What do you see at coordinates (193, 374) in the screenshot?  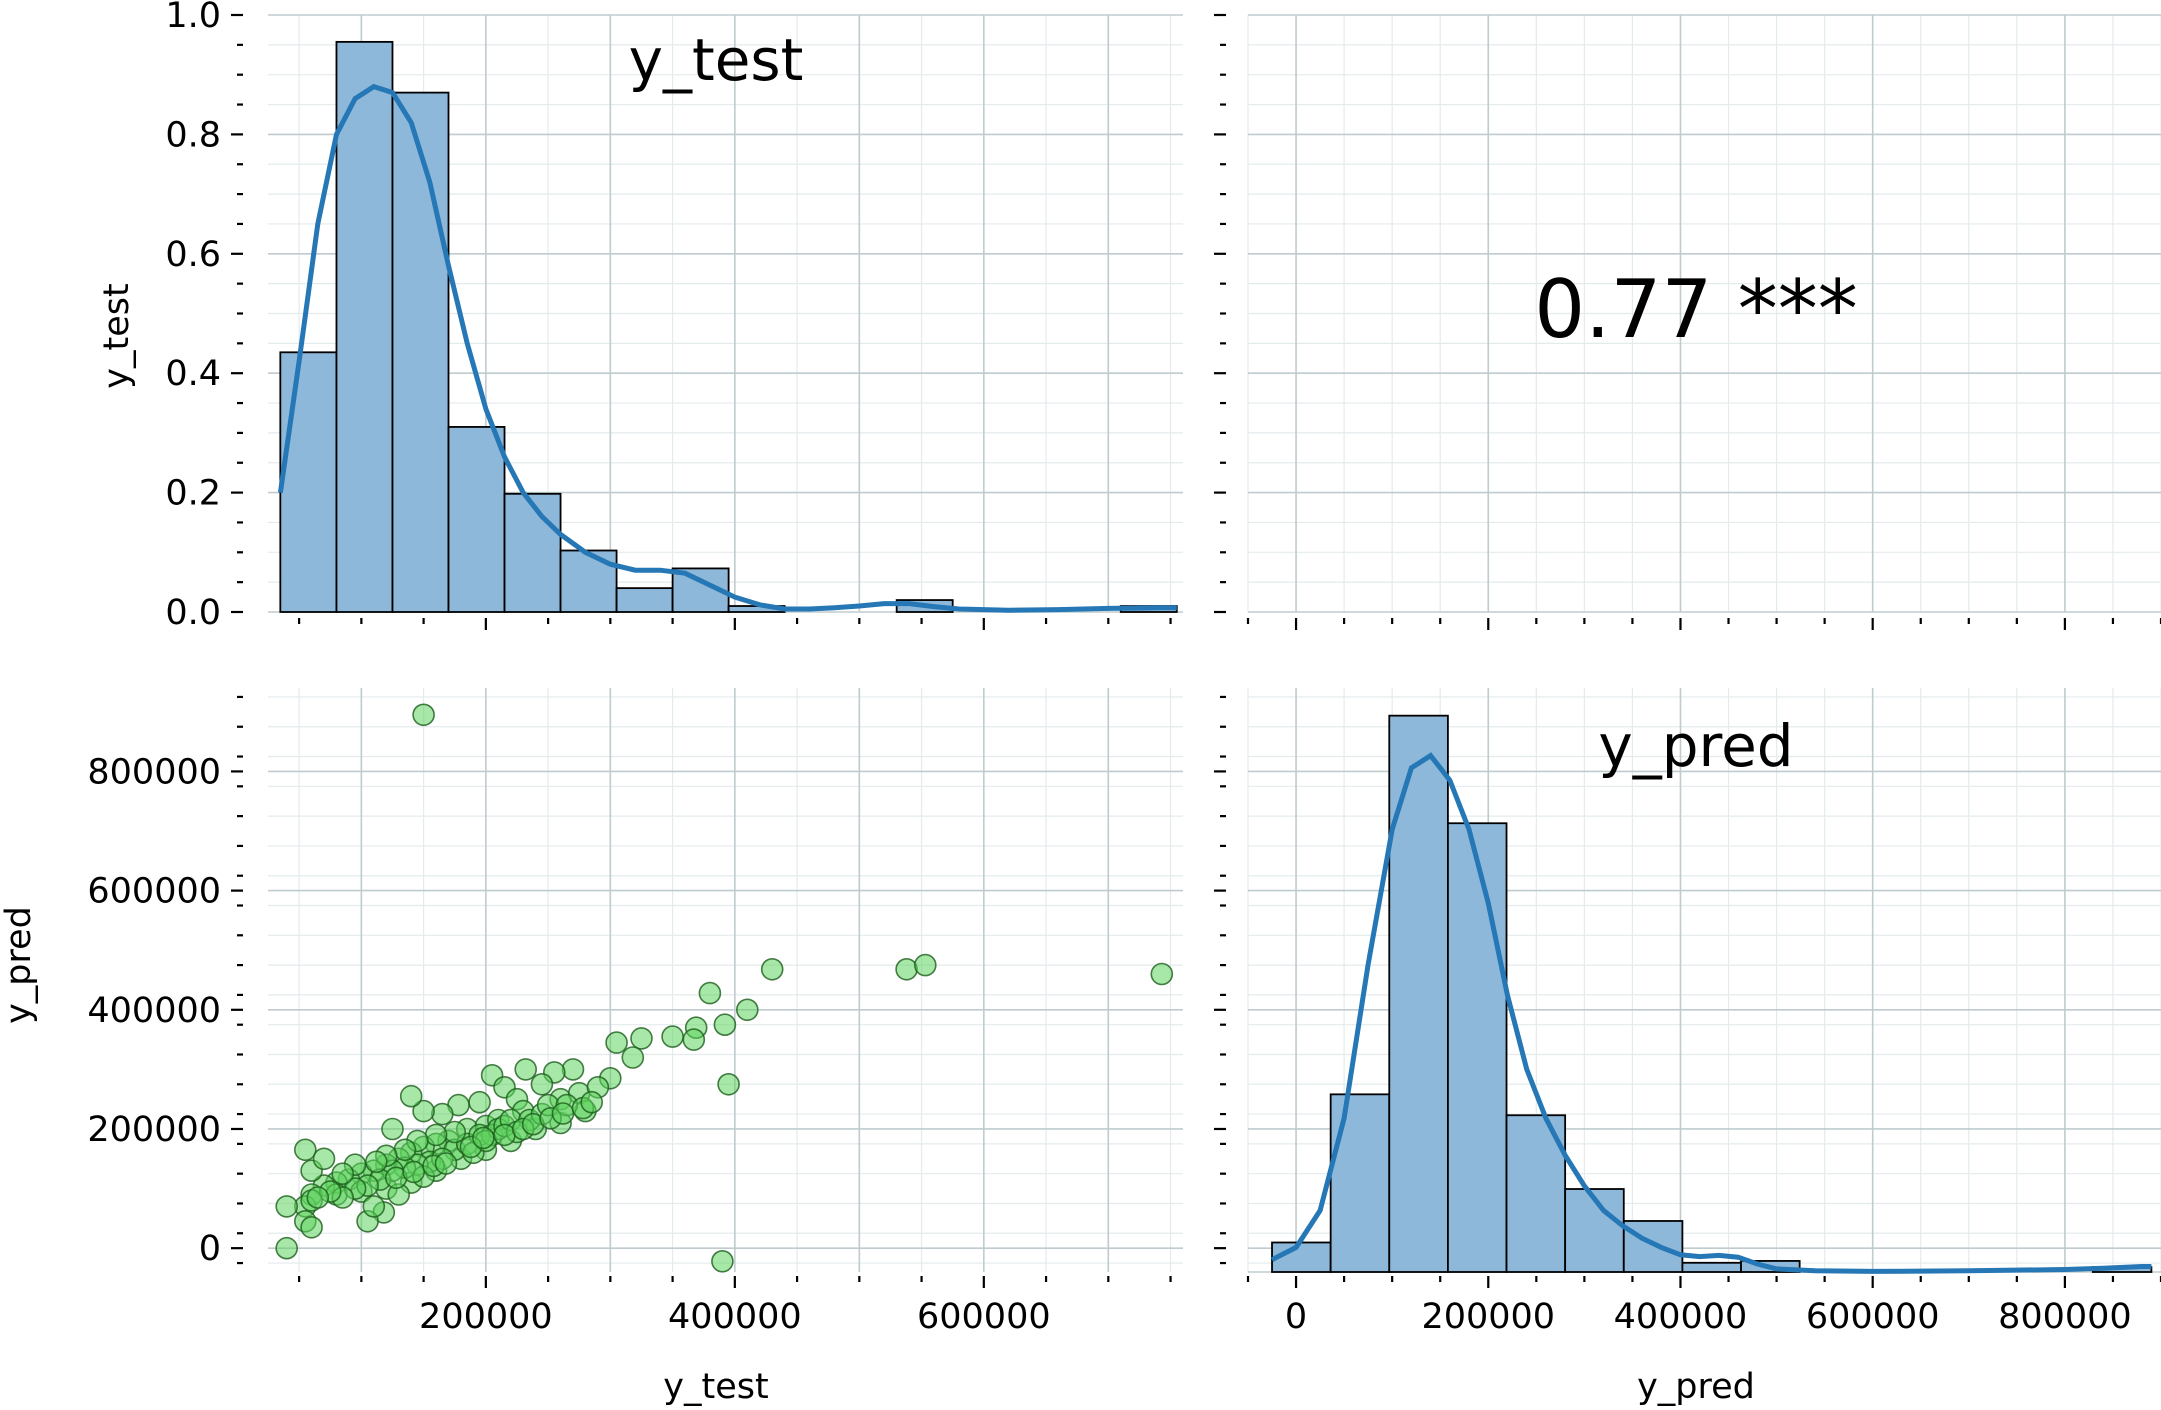 I see `top-left-y-tick-label: 0.4` at bounding box center [193, 374].